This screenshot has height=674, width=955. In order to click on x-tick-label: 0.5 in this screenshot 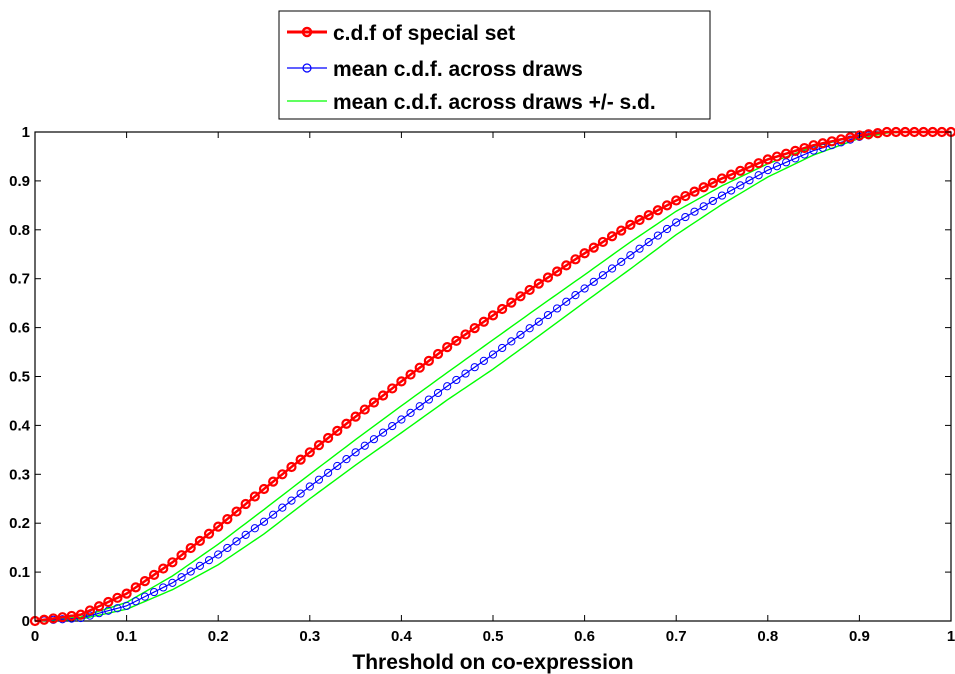, I will do `click(493, 636)`.